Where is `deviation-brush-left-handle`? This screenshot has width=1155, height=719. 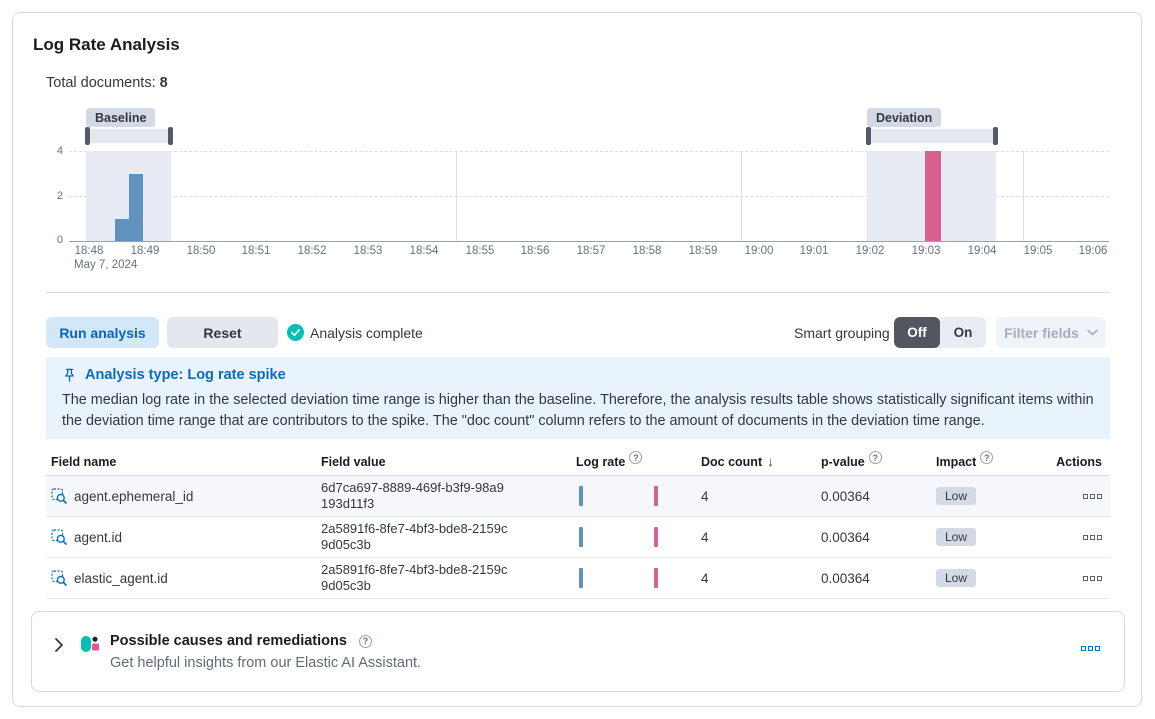
deviation-brush-left-handle is located at coordinates (868, 136).